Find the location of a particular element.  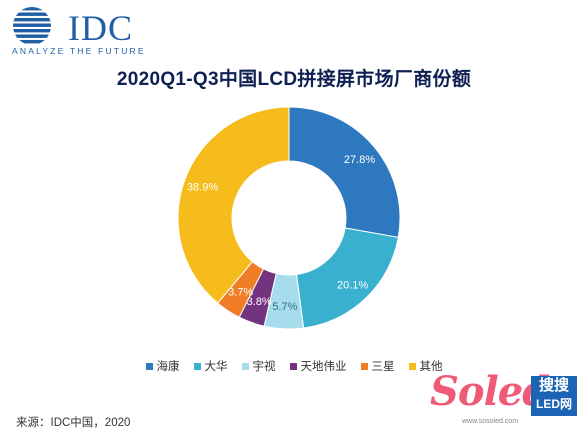

legend-label-5: 其他 is located at coordinates (431, 367).